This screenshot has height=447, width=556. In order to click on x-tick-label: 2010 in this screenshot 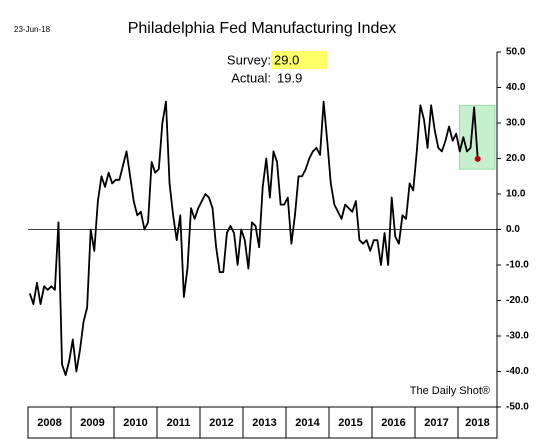, I will do `click(135, 423)`.